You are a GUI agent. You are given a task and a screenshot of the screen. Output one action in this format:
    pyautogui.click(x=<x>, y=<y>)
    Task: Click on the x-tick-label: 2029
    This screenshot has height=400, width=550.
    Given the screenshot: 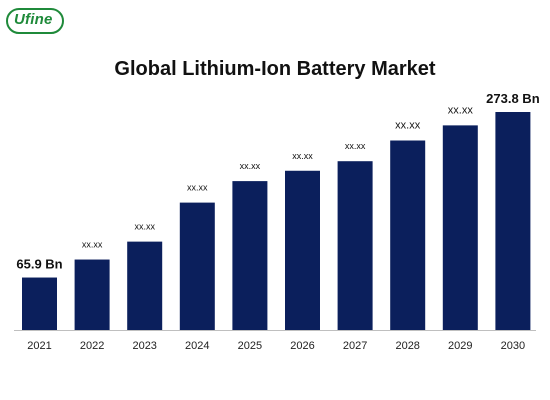 What is the action you would take?
    pyautogui.click(x=460, y=346)
    